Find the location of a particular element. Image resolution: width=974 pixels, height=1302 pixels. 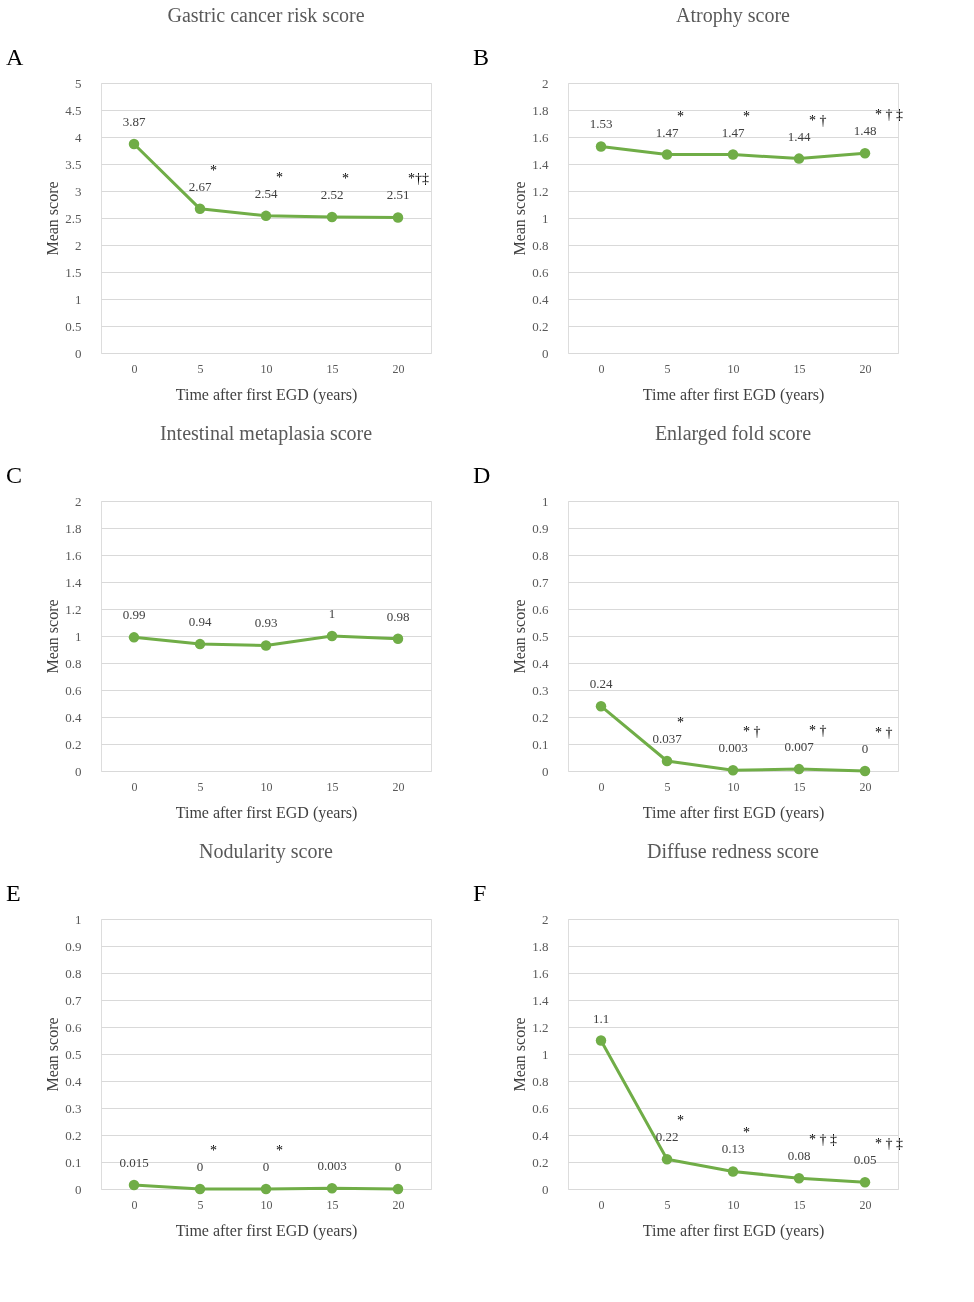

data-label: 1.44 is located at coordinates (799, 136).